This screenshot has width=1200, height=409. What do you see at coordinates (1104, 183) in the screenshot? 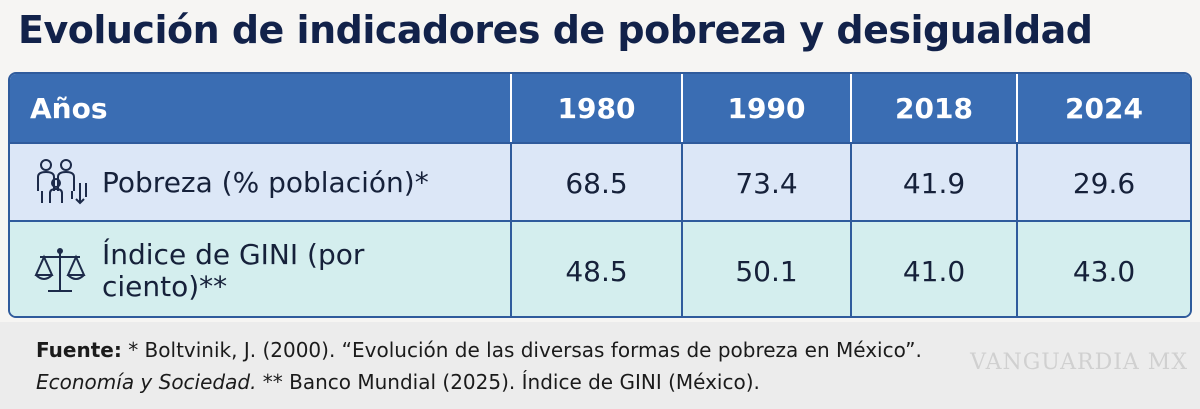
I see `table-cell: 29.6` at bounding box center [1104, 183].